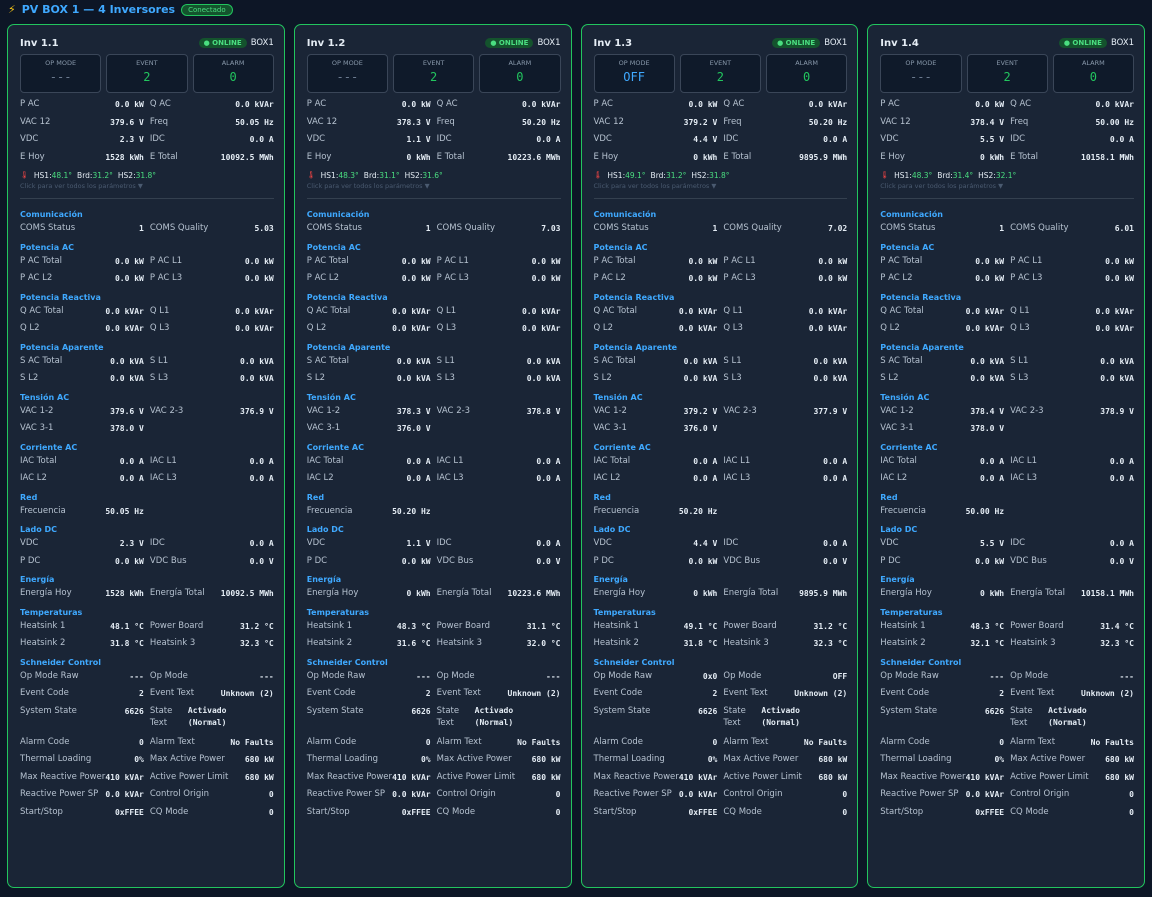 Image resolution: width=1152 pixels, height=897 pixels. I want to click on param-iac-l1: IAC L1 0.0 A, so click(499, 464).